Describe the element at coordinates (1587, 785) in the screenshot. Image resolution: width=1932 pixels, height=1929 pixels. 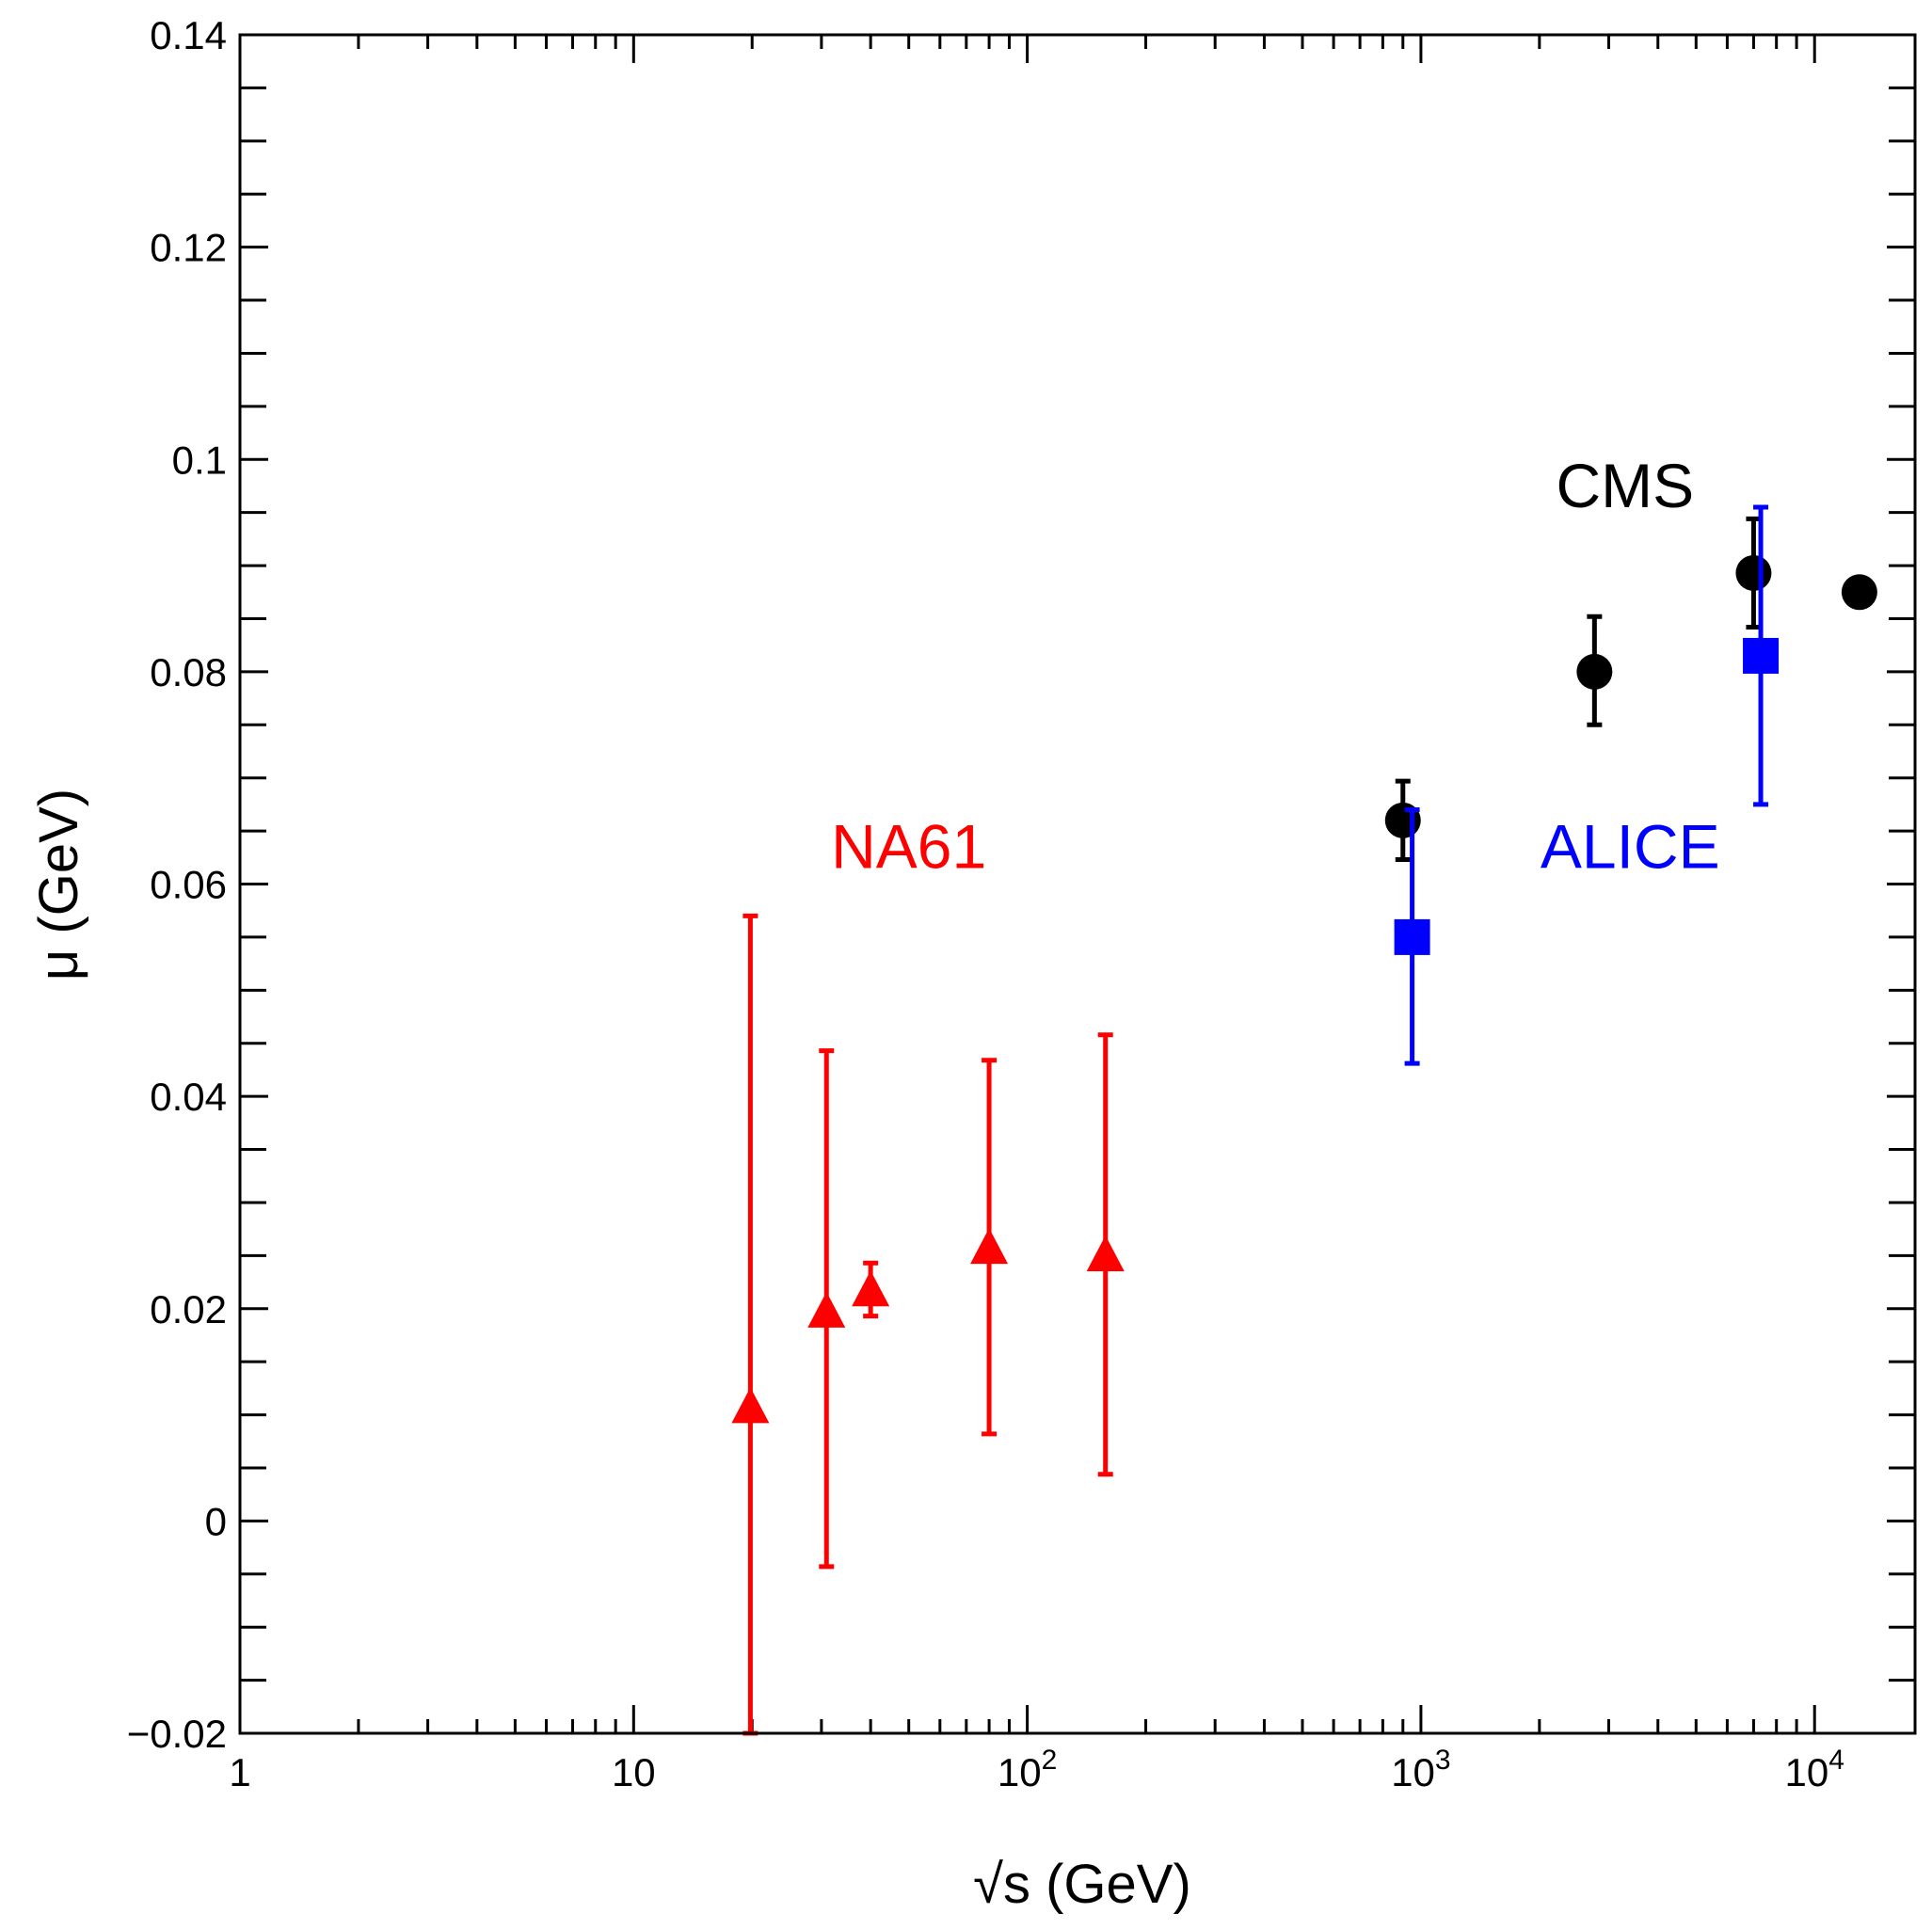
I see `series-alice: ALICE` at that location.